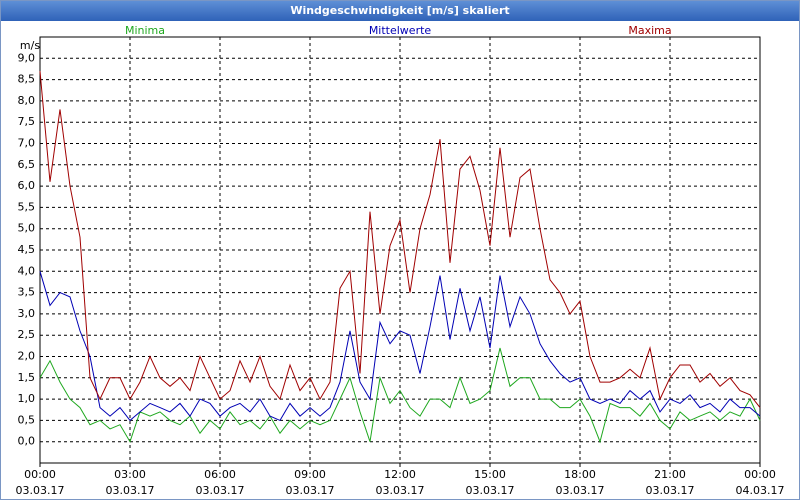 The width and height of the screenshot is (800, 500). What do you see at coordinates (27, 270) in the screenshot?
I see `y-tick-label: 4,0` at bounding box center [27, 270].